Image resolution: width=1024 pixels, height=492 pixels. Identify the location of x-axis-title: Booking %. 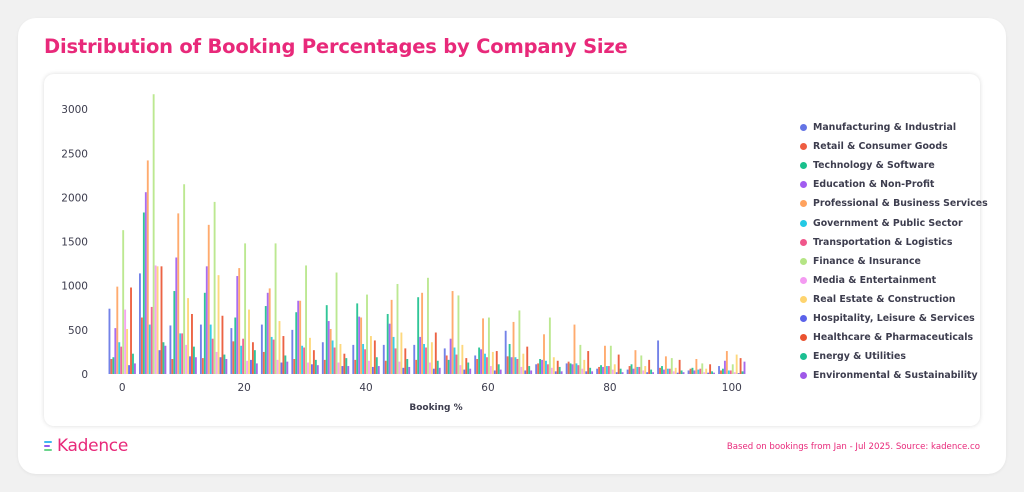
(435, 408).